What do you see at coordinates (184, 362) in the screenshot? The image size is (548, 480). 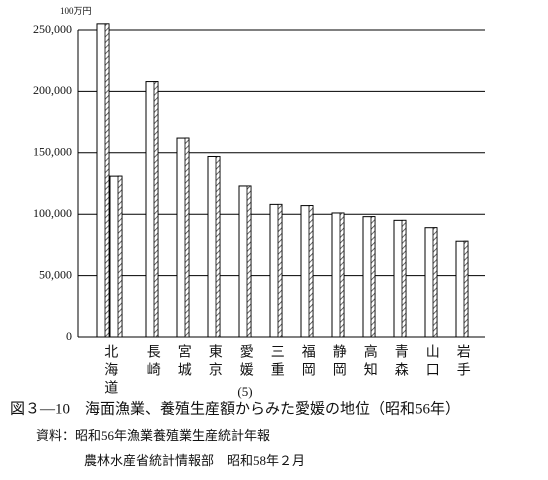 I see `x-tick-label: 宮城` at bounding box center [184, 362].